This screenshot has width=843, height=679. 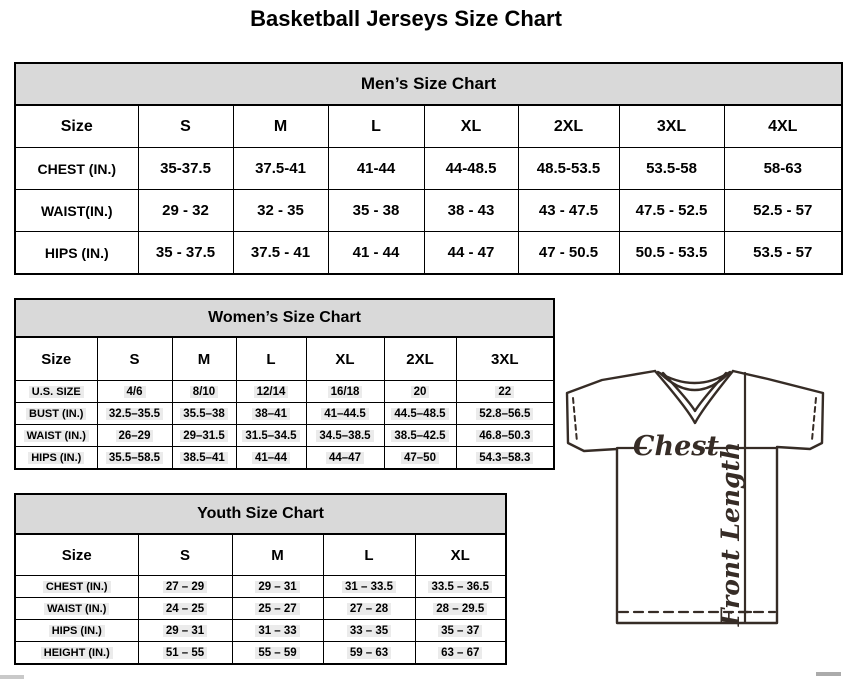 What do you see at coordinates (271, 435) in the screenshot?
I see `measurement-value: 31.5–34.5` at bounding box center [271, 435].